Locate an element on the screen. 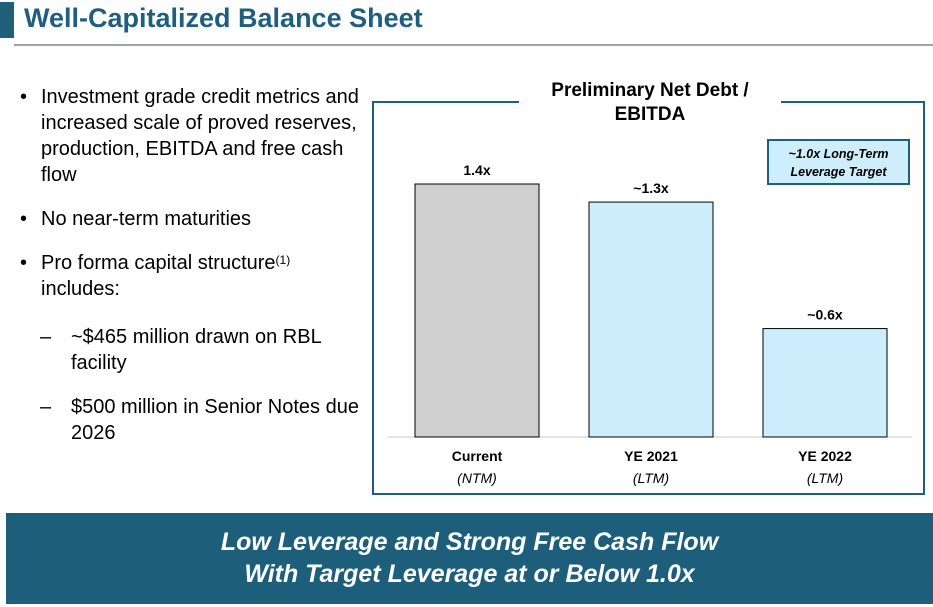  title-accent-bar is located at coordinates (7, 20).